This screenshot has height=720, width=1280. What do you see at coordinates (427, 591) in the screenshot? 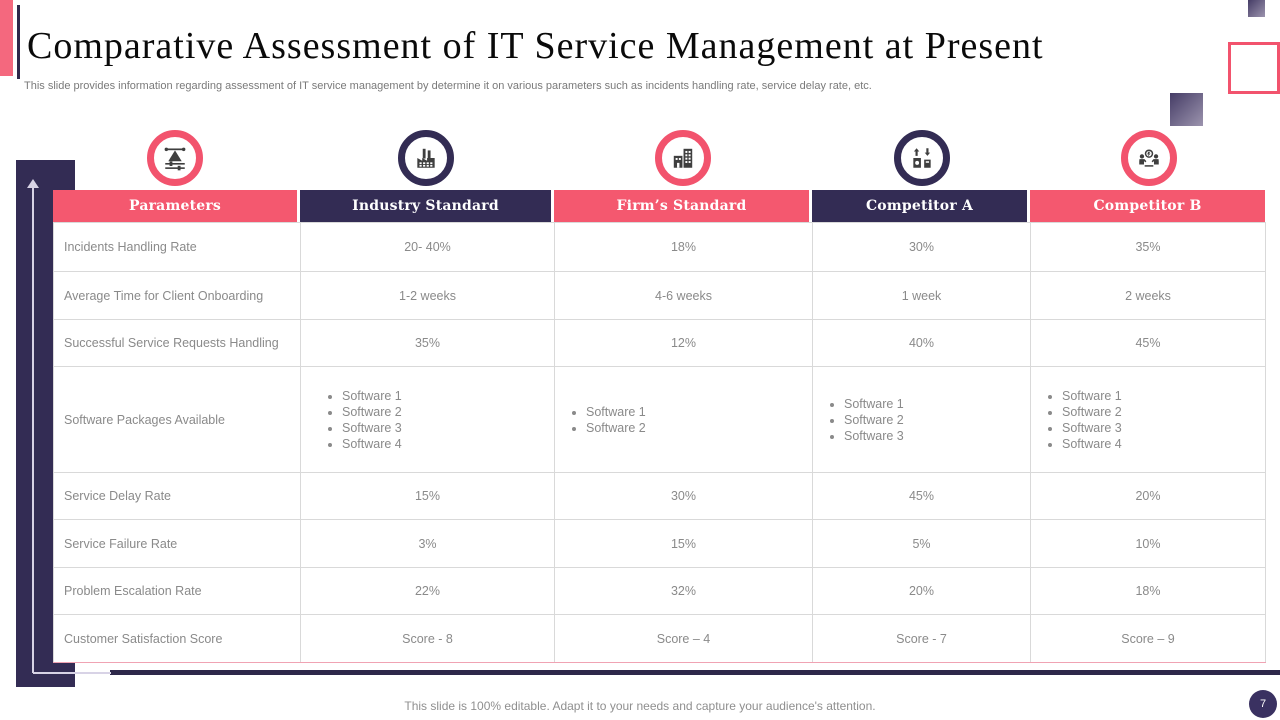
I see `cell-value: 22%` at bounding box center [427, 591].